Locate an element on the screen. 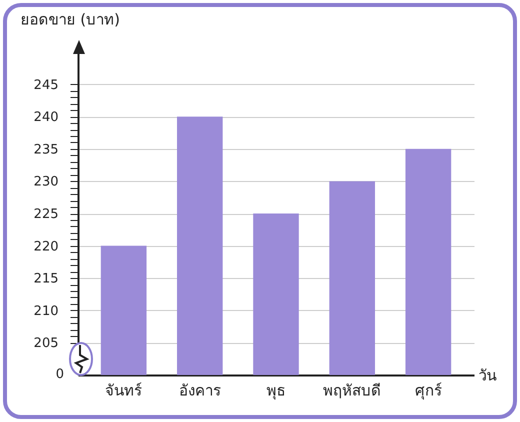  y-tick-label: 245 is located at coordinates (46, 85).